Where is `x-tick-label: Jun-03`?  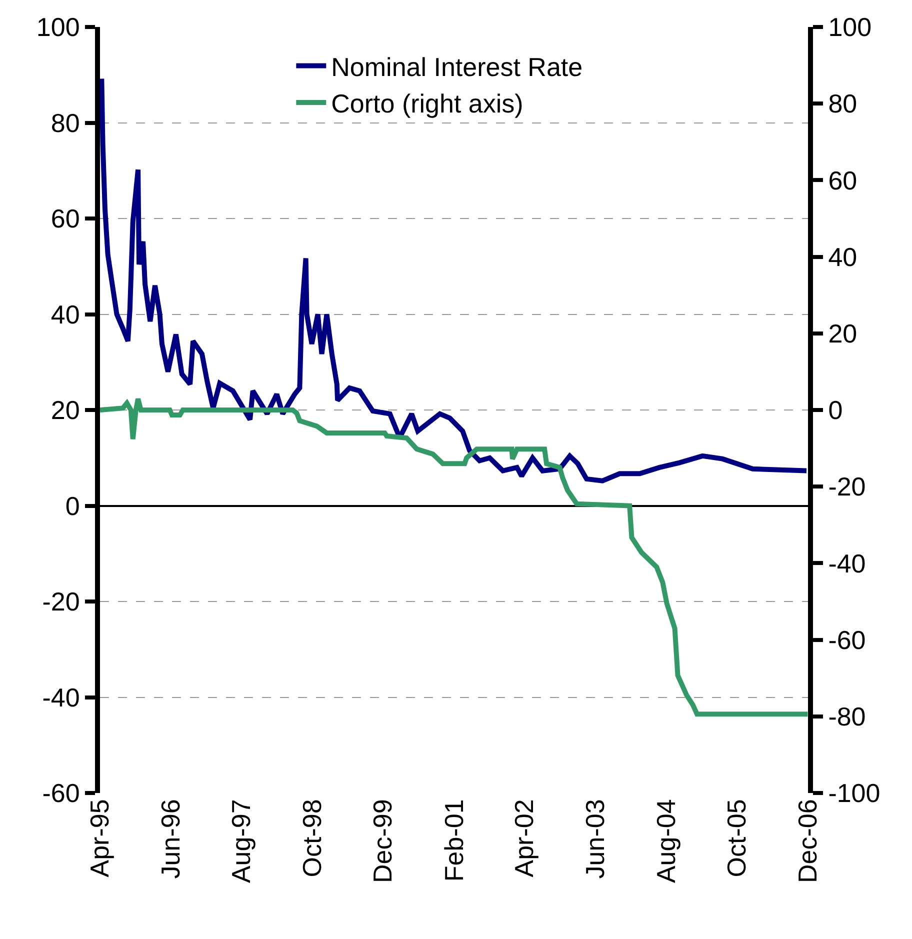
x-tick-label: Jun-03 is located at coordinates (595, 839).